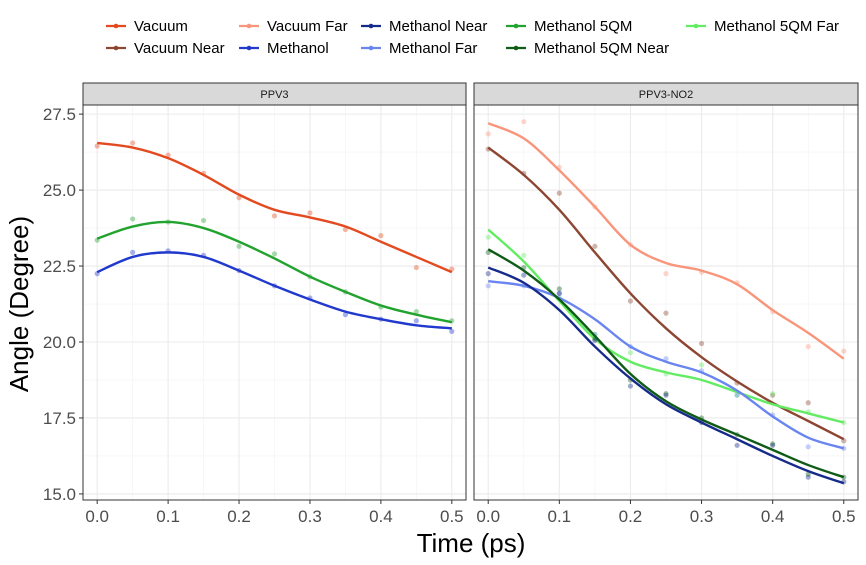  What do you see at coordinates (168, 516) in the screenshot?
I see `x-tick-label: 0.1` at bounding box center [168, 516].